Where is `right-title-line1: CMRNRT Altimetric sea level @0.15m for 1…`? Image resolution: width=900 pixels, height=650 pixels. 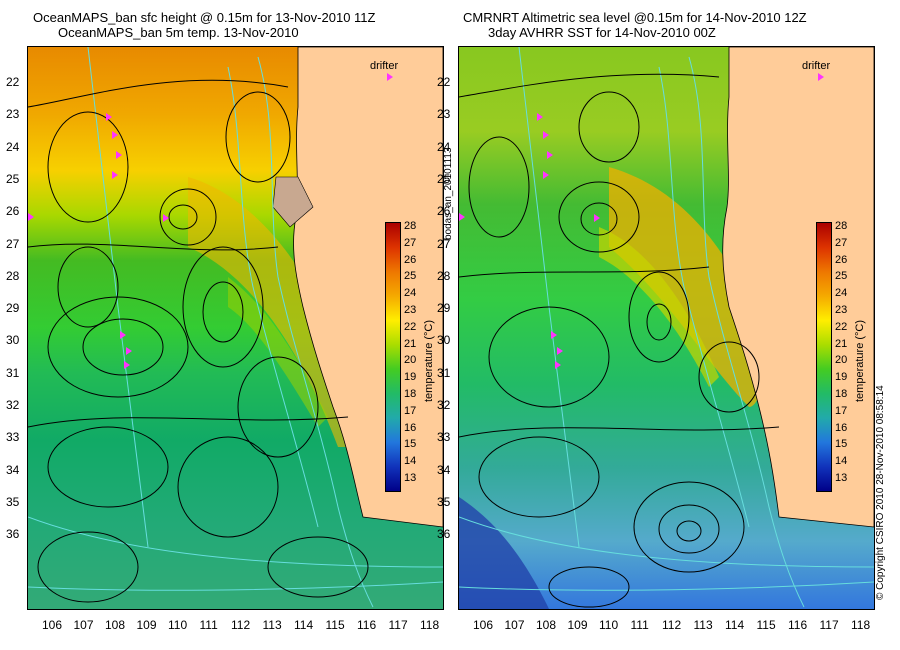 right-title-line1: CMRNRT Altimetric sea level @0.15m for 1… is located at coordinates (635, 17).